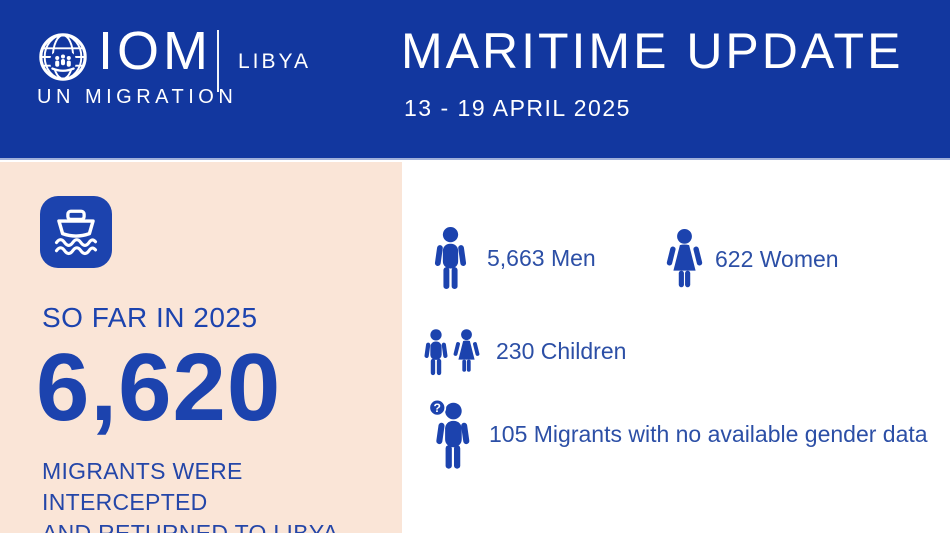 Image resolution: width=950 pixels, height=533 pixels. Describe the element at coordinates (150, 317) in the screenshot. I see `period-label: SO FAR IN 2025` at that location.